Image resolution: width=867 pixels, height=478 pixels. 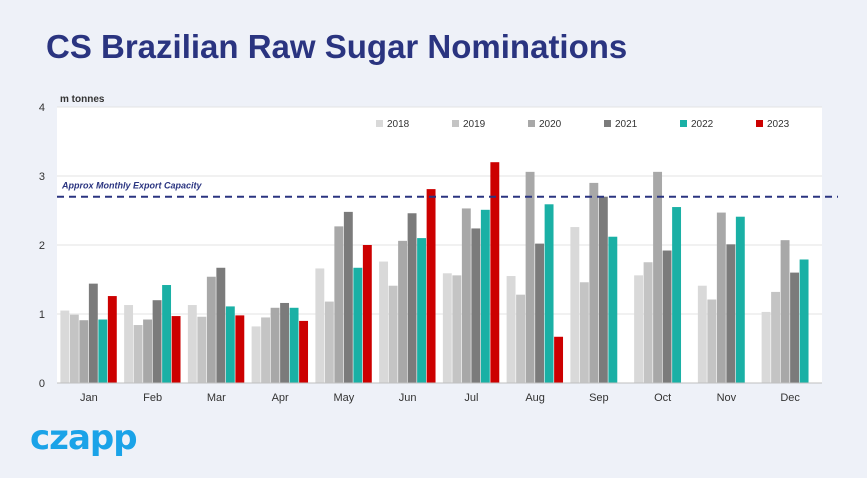 What do you see at coordinates (531, 123) in the screenshot?
I see `legend-swatch-2020` at bounding box center [531, 123].